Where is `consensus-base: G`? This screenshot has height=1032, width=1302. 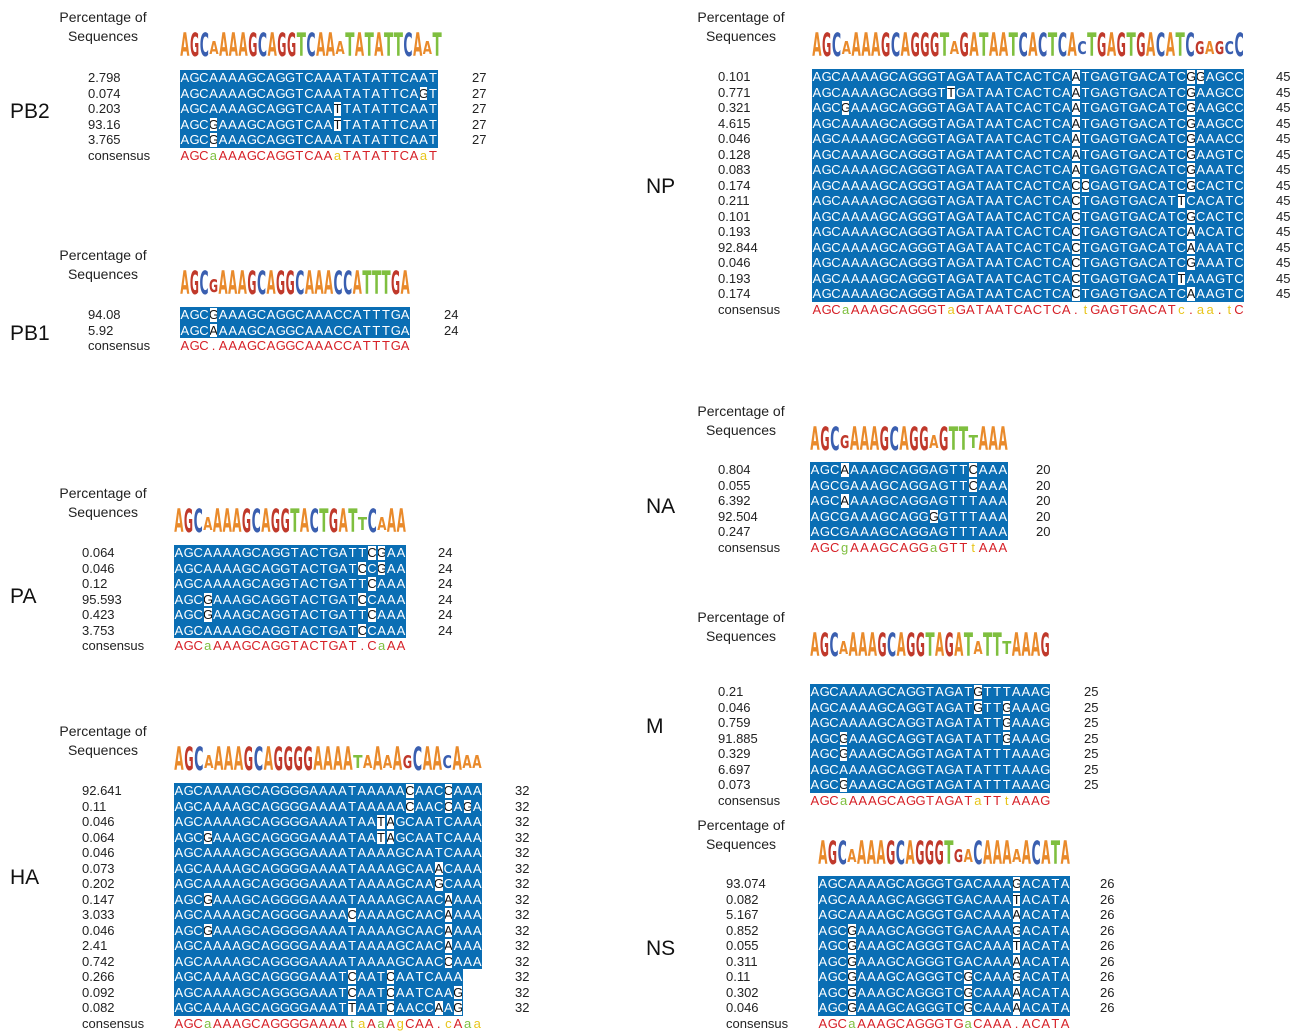 consensus-base: G is located at coordinates (958, 1023).